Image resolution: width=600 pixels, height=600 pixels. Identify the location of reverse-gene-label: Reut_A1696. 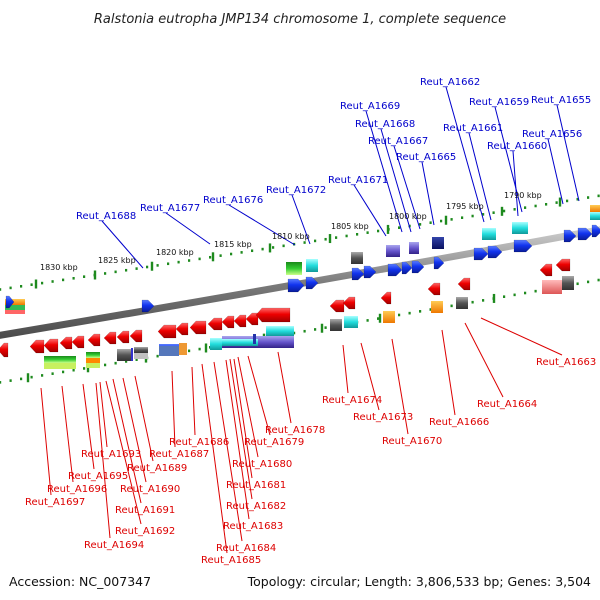
(77, 489).